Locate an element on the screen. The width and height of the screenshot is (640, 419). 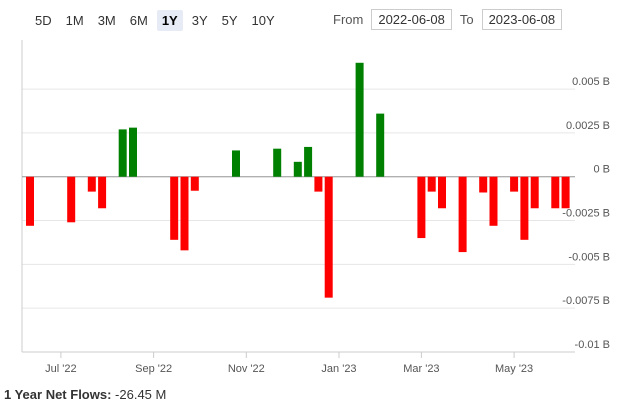
range-button: 1M is located at coordinates (74, 20).